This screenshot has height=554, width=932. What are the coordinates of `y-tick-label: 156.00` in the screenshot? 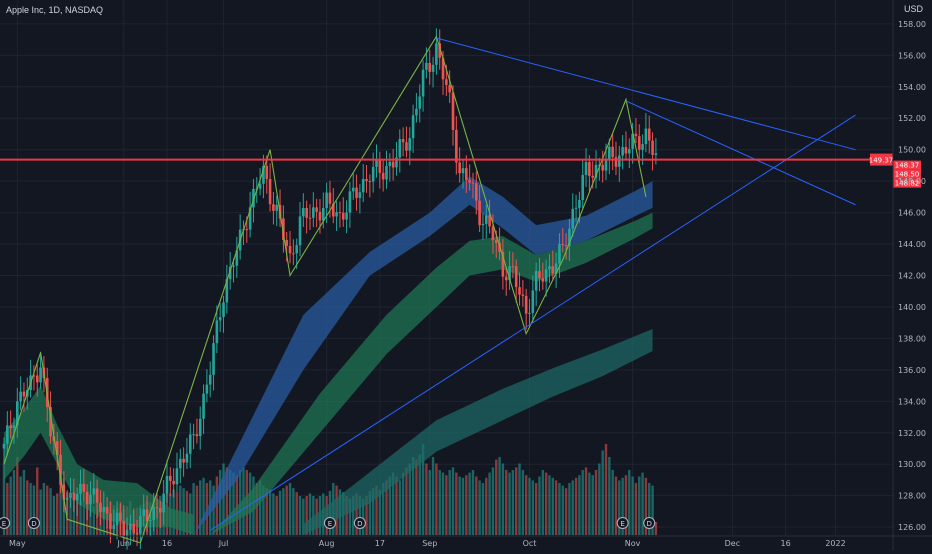 It's located at (912, 55).